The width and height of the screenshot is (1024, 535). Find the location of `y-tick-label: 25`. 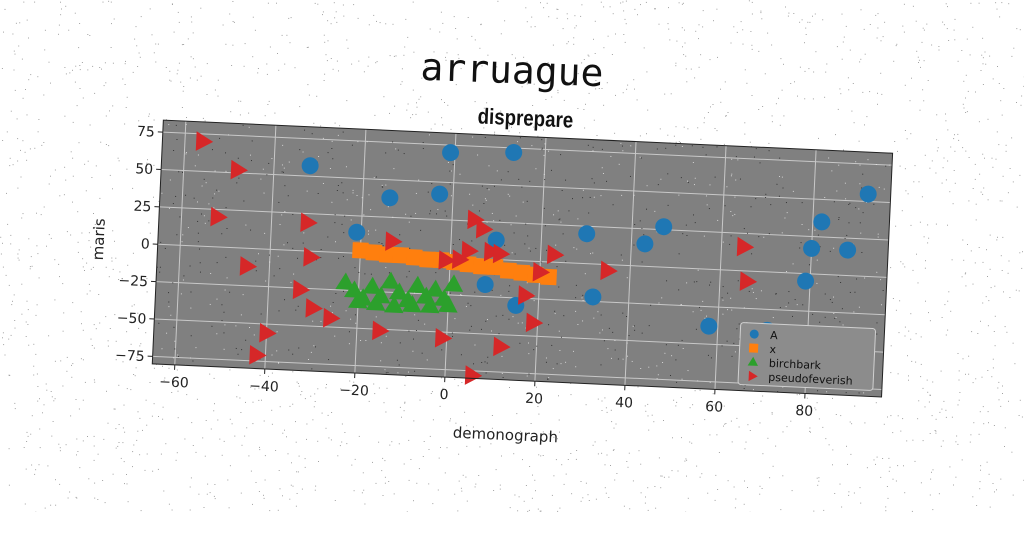

y-tick-label: 25 is located at coordinates (142, 207).